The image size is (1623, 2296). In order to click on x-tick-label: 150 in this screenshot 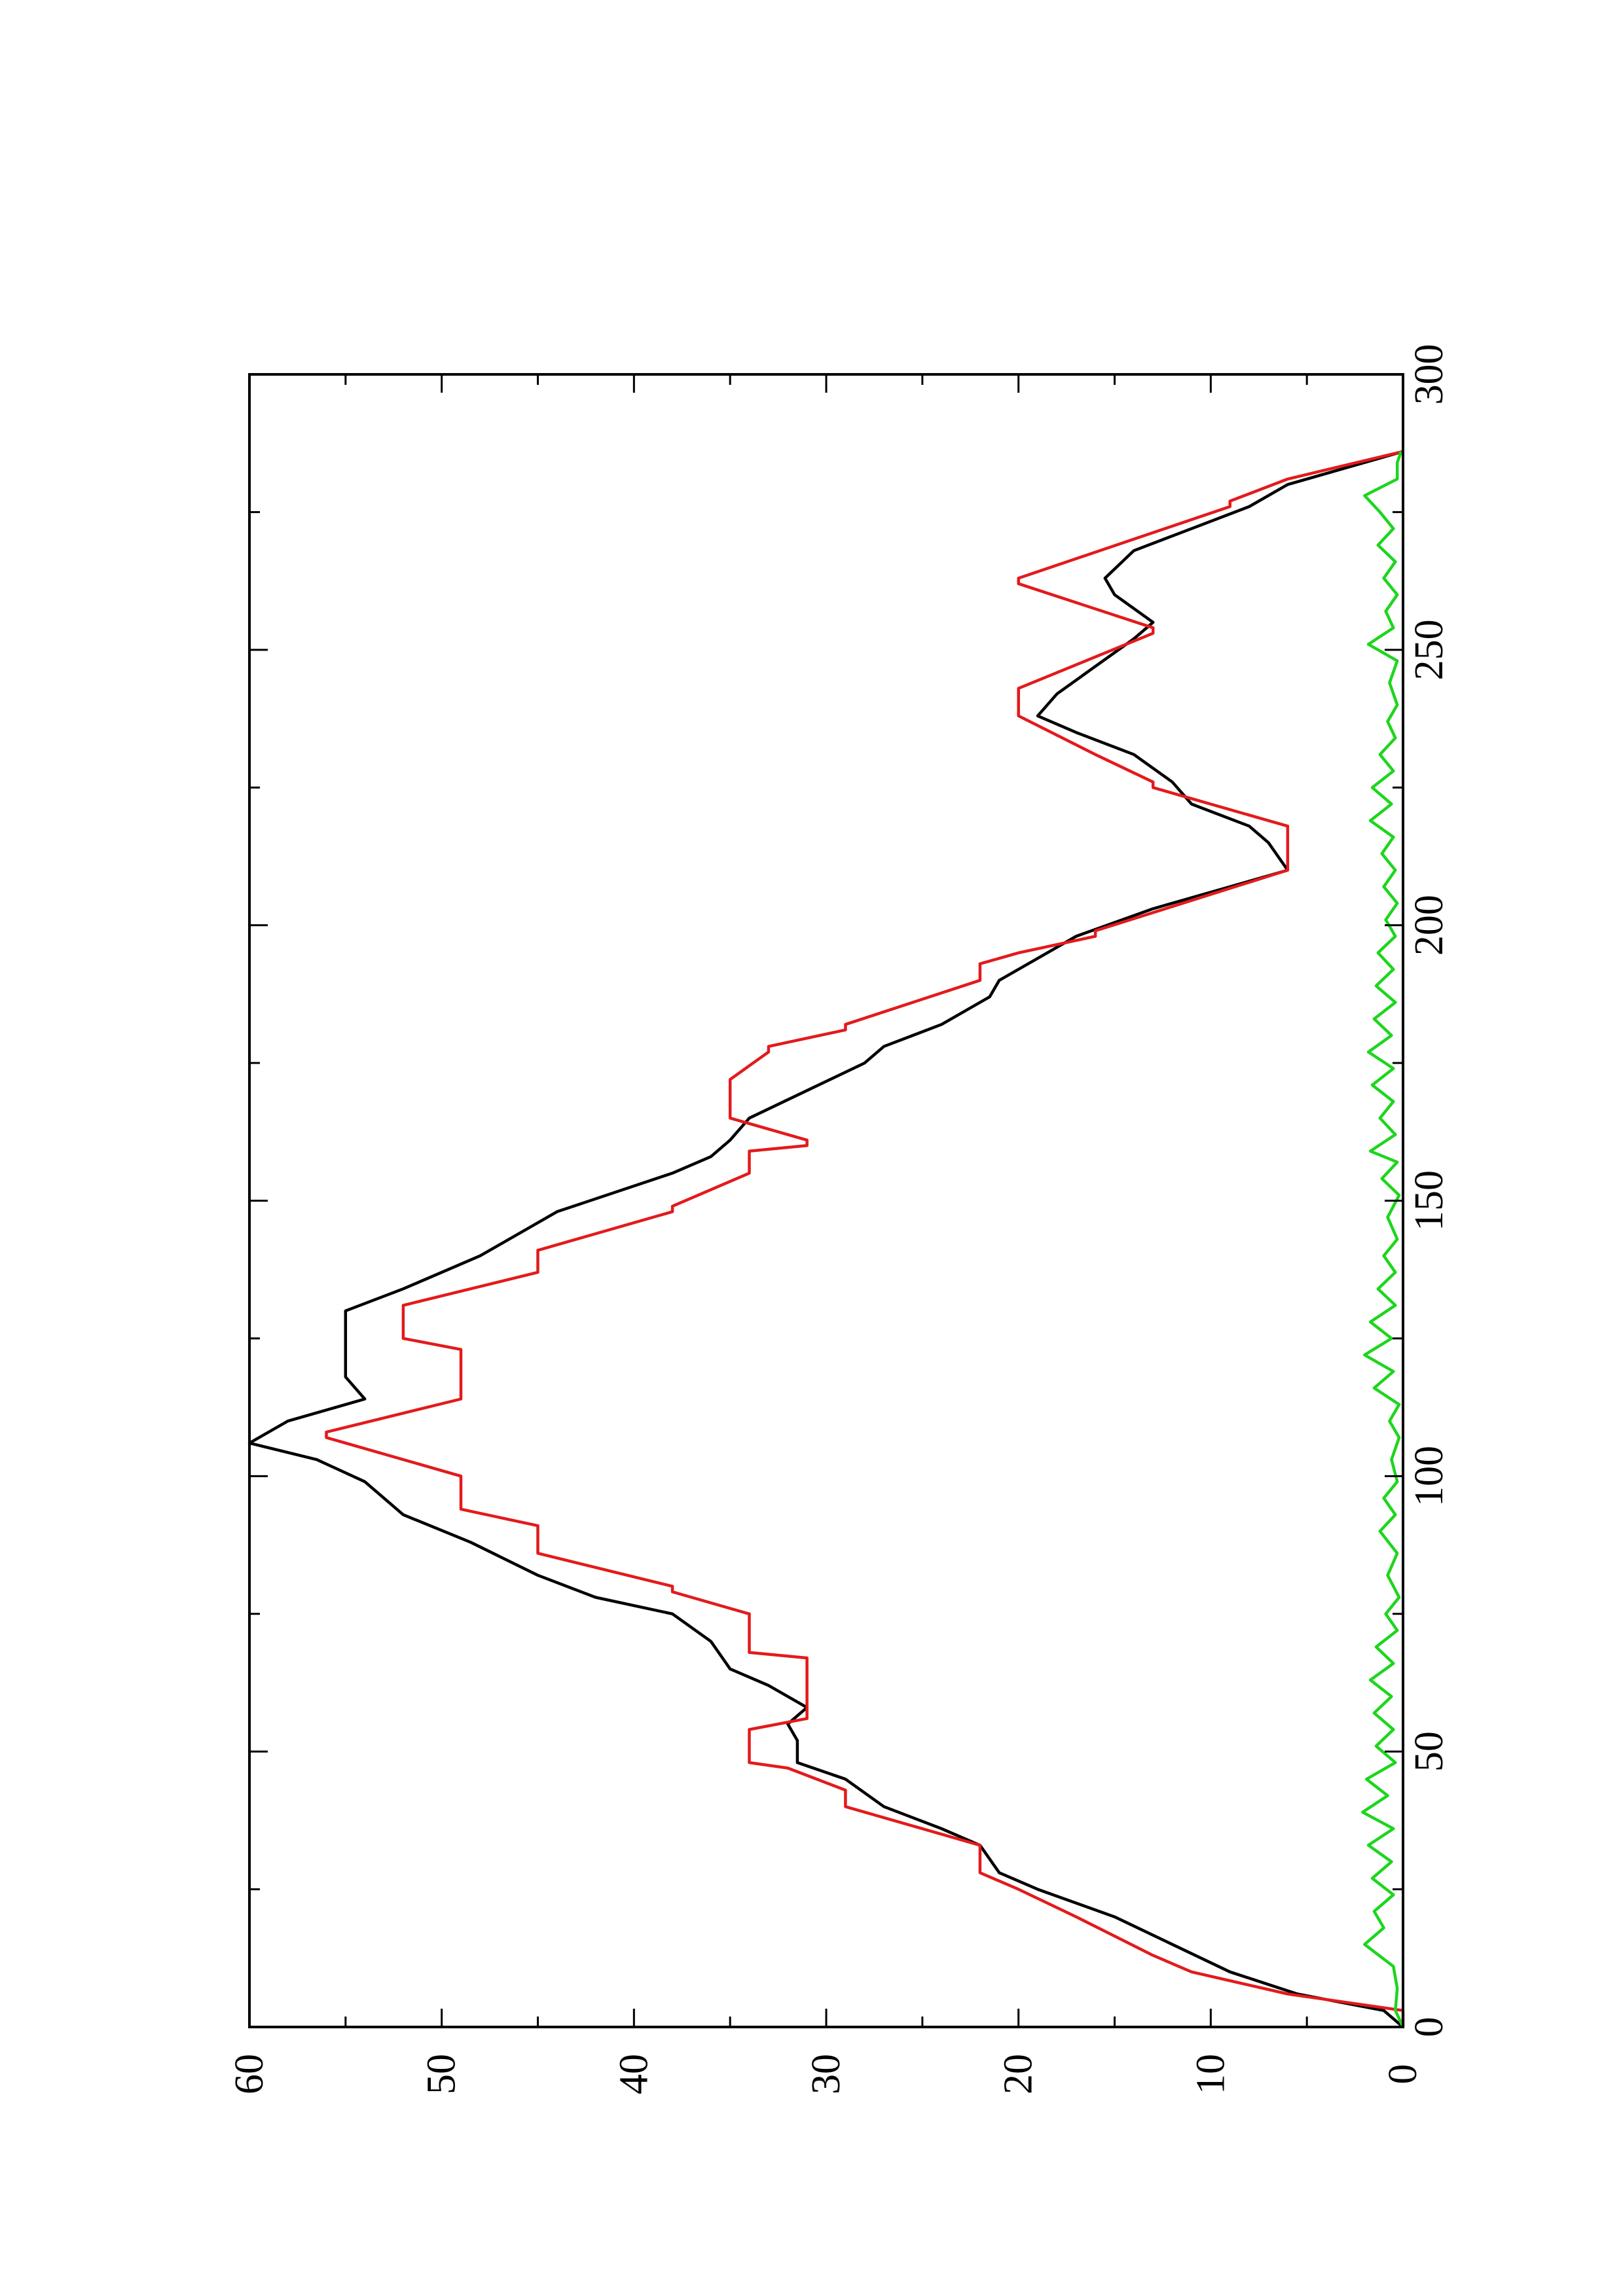, I will do `click(1429, 1200)`.